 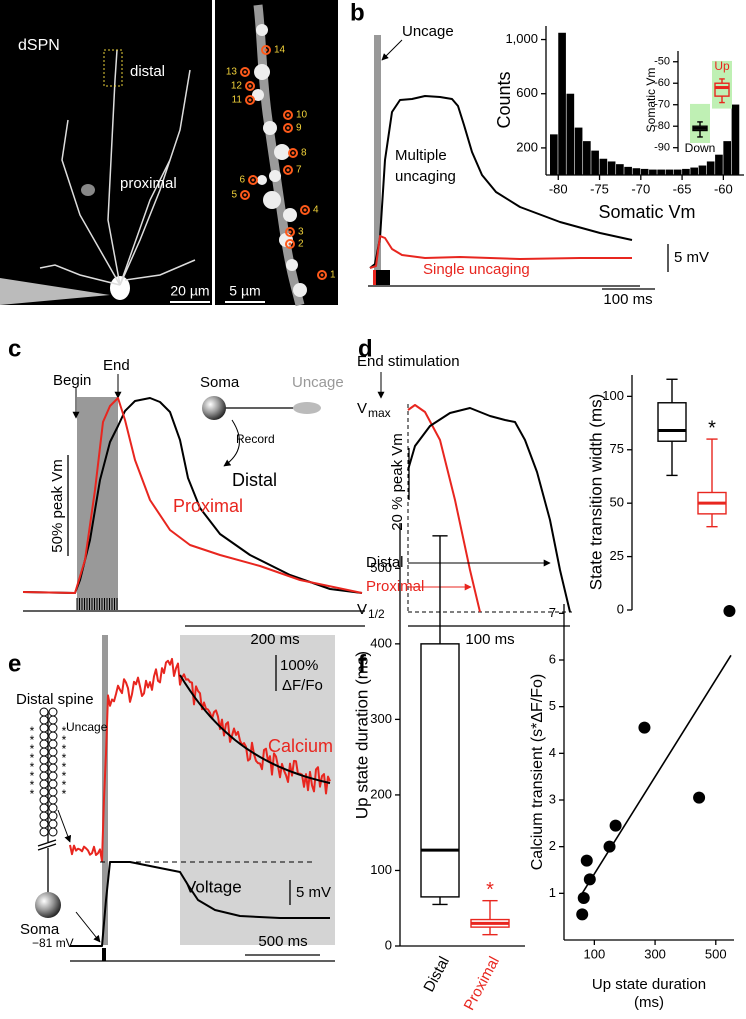 What do you see at coordinates (662, 83) in the screenshot?
I see `y-tick-label: -60` at bounding box center [662, 83].